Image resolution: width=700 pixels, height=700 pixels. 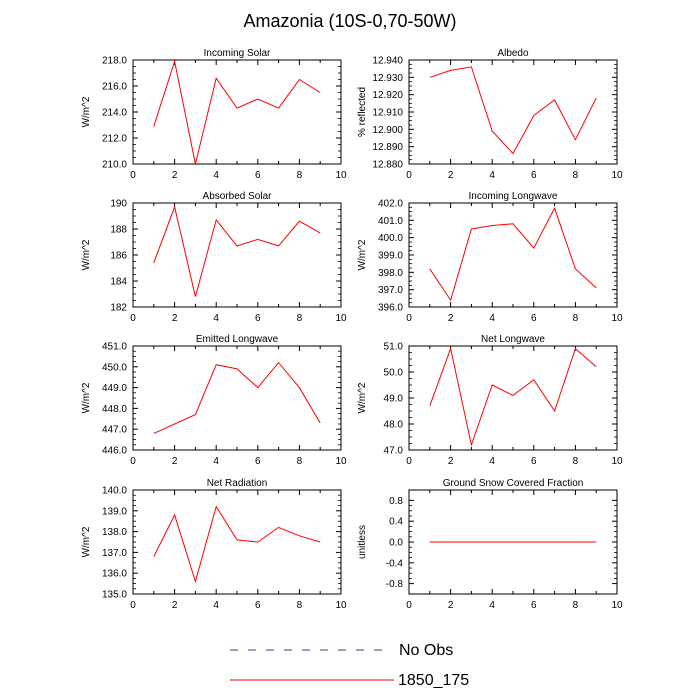 What do you see at coordinates (118, 256) in the screenshot?
I see `absorbed-solar-ytick-label: 186` at bounding box center [118, 256].